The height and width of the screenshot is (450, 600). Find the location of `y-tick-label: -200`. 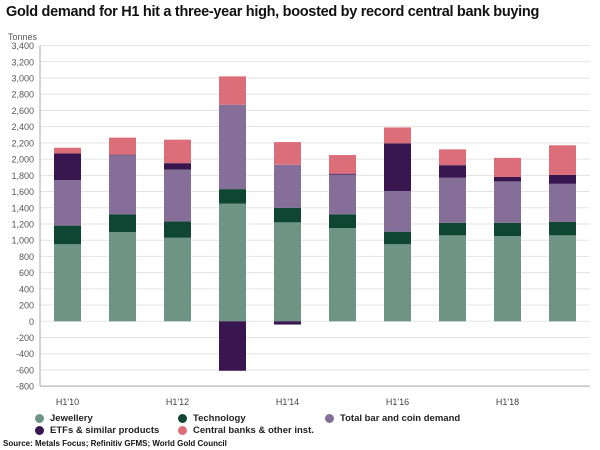

y-tick-label: -200 is located at coordinates (25, 338).